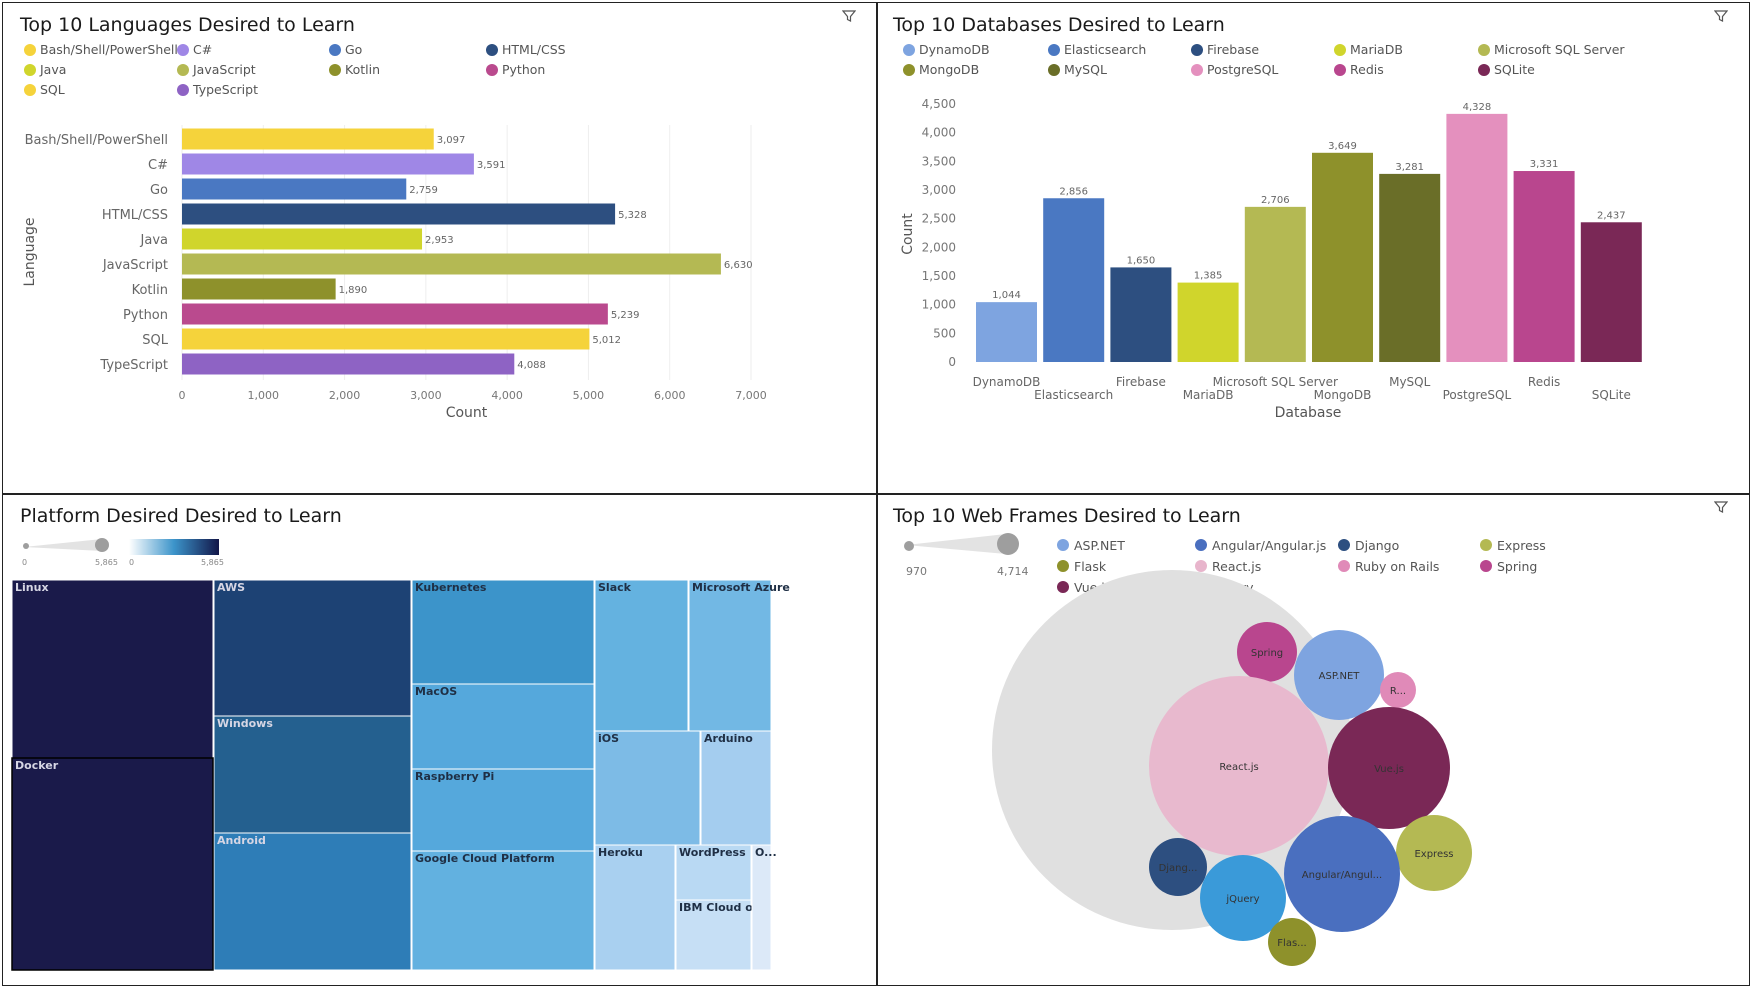 The height and width of the screenshot is (989, 1752). I want to click on category-label: Java, so click(154, 240).